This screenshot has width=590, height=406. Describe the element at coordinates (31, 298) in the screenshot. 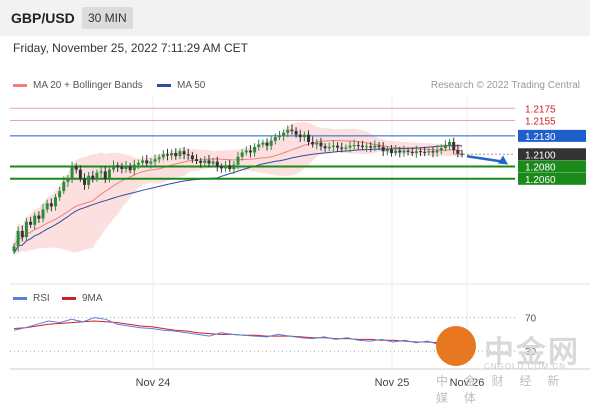

I see `legend-rsi: RSI` at that location.